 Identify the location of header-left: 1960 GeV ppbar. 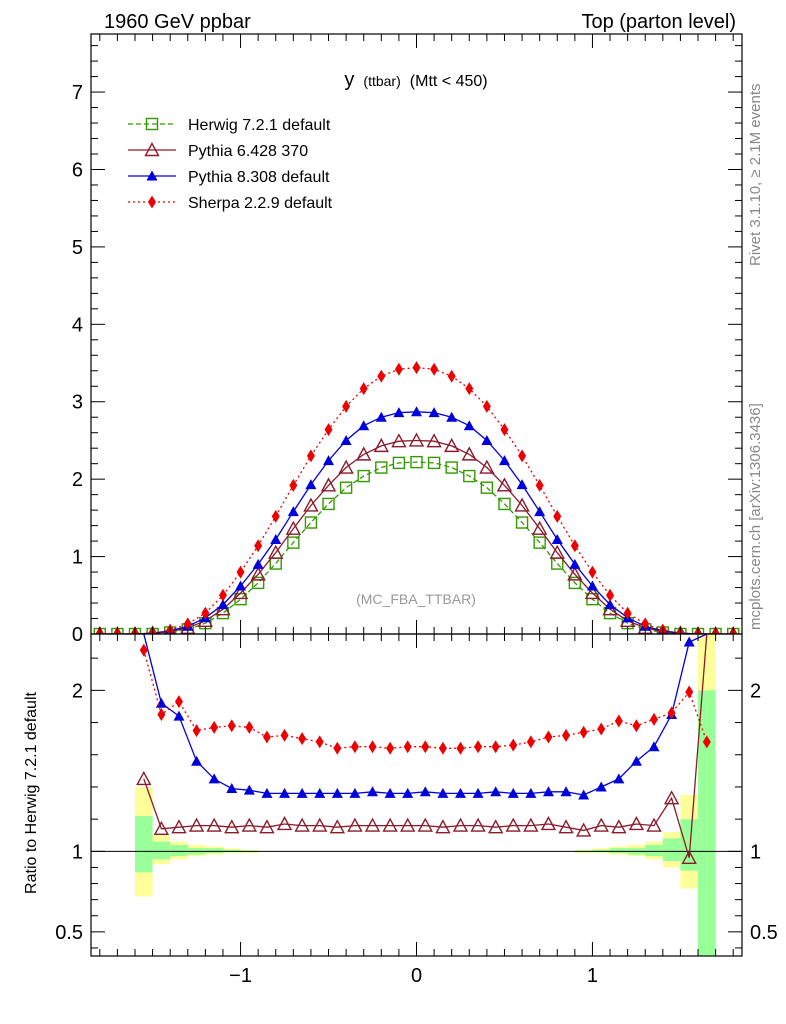
(177, 22).